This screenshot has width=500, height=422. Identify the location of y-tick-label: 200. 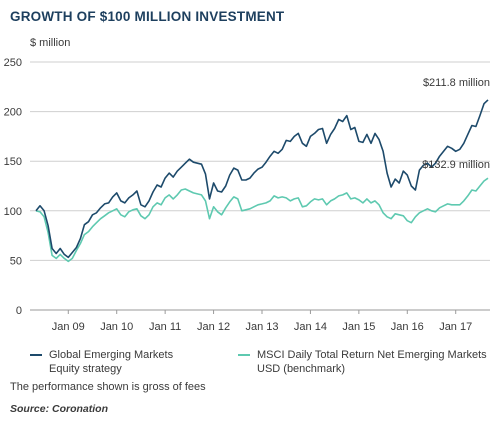
(13, 113).